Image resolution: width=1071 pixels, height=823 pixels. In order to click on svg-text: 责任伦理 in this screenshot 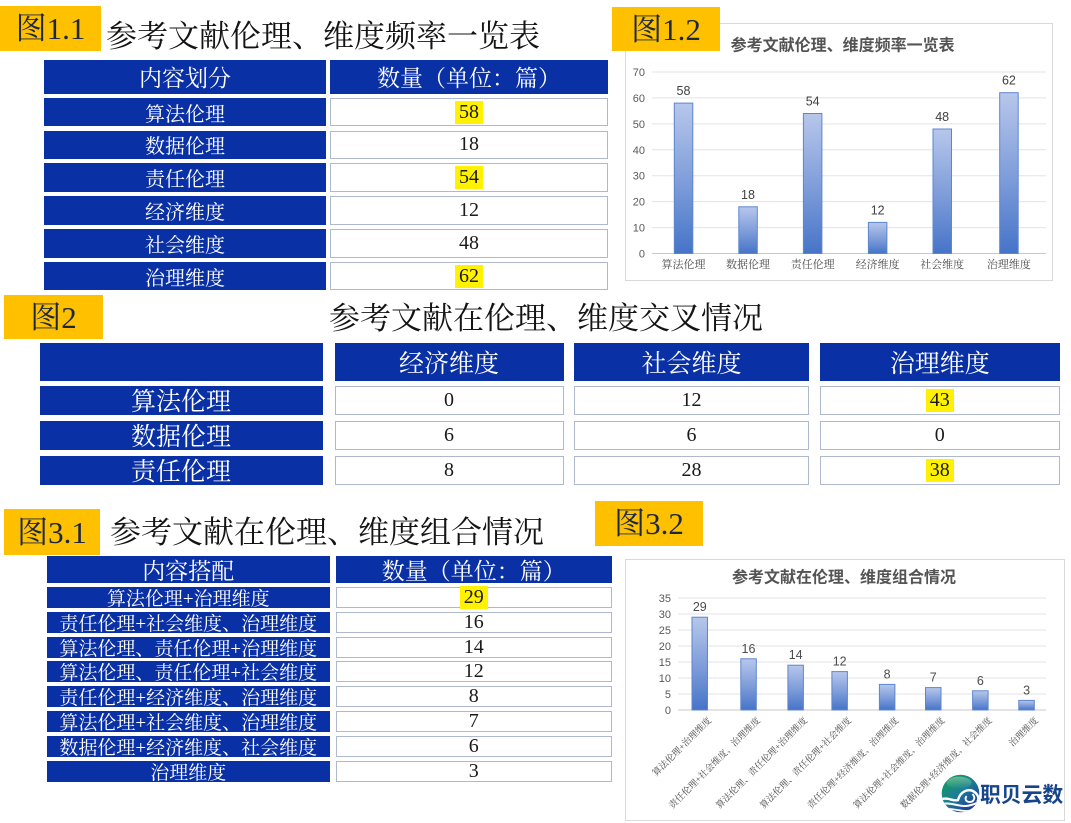, I will do `click(813, 264)`.